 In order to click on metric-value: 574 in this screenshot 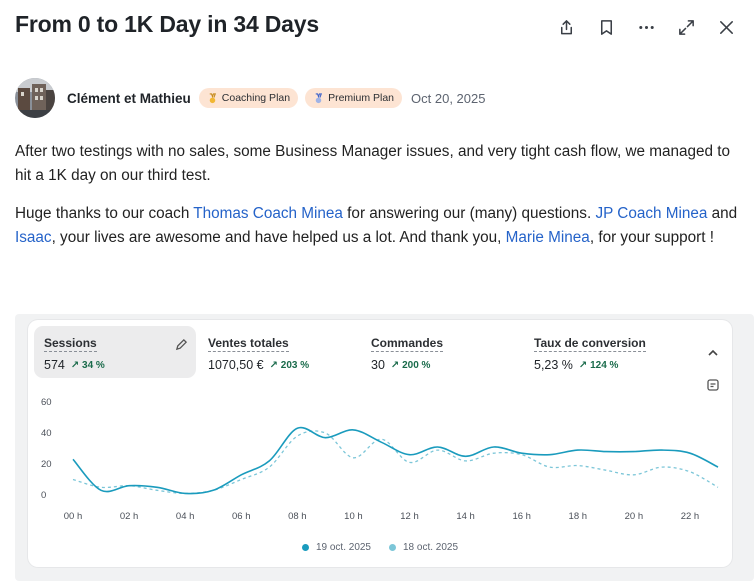, I will do `click(54, 365)`.